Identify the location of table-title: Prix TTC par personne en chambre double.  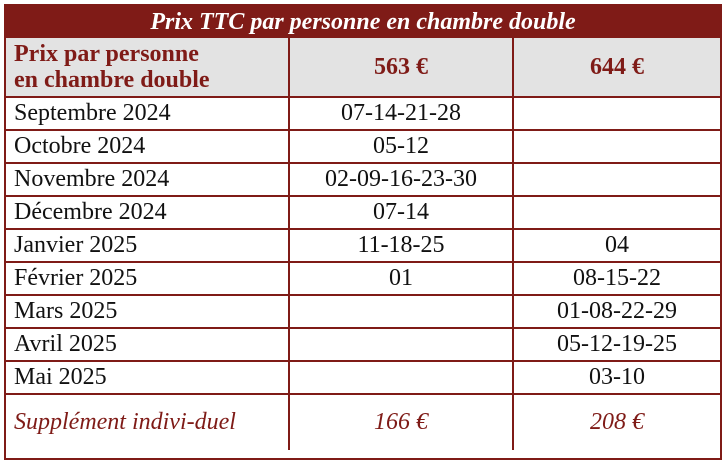
(363, 22).